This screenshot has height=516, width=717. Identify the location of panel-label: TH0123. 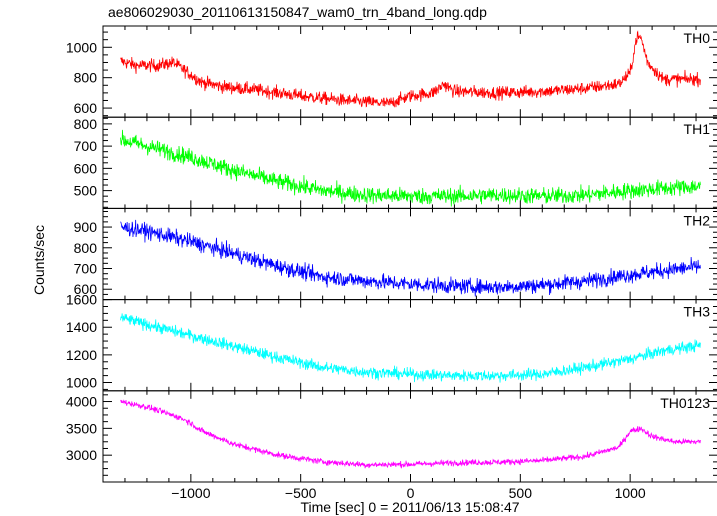
(685, 403).